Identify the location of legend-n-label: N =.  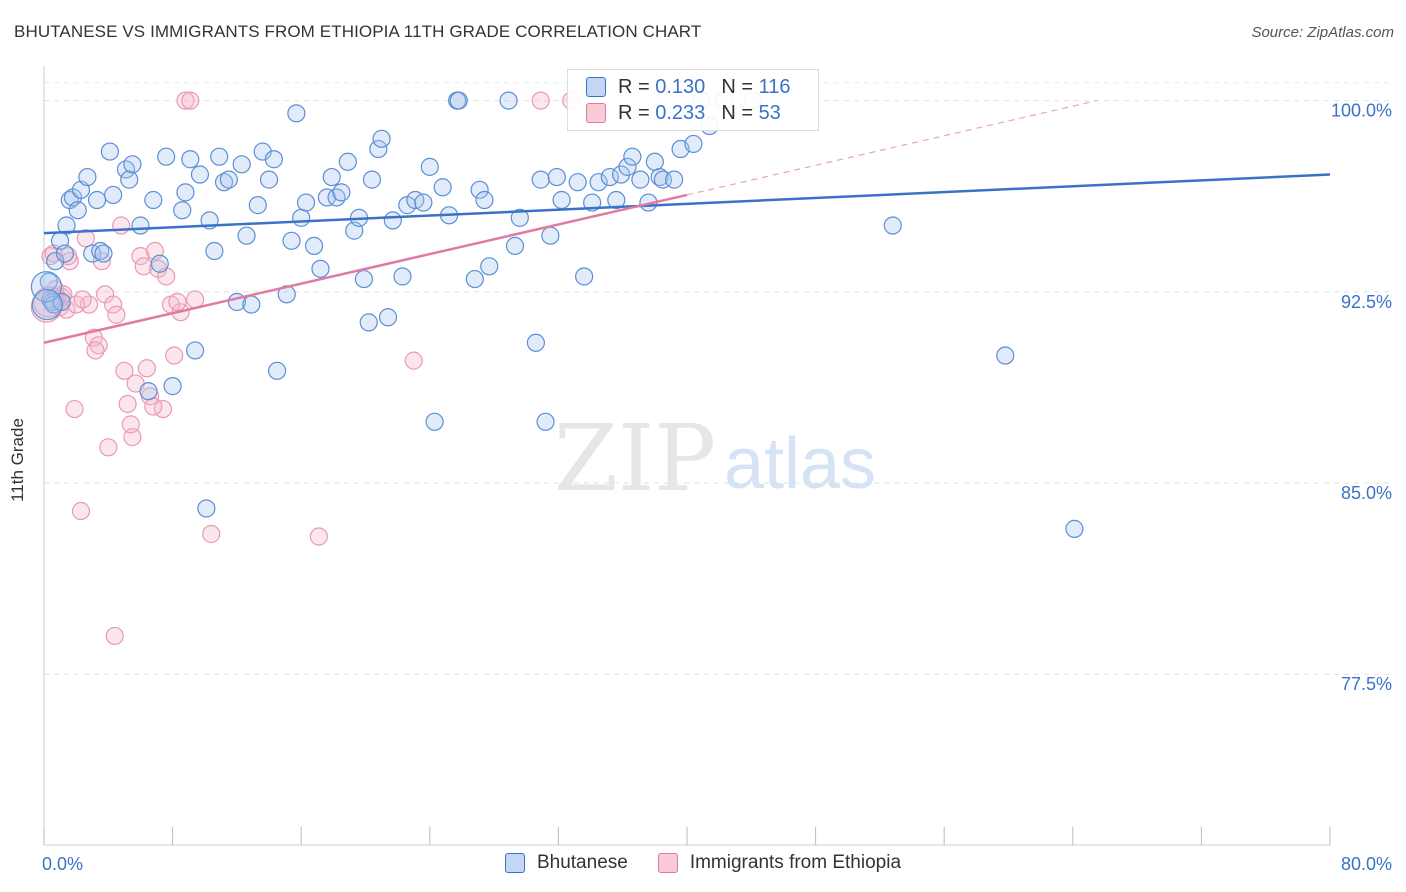
(737, 86).